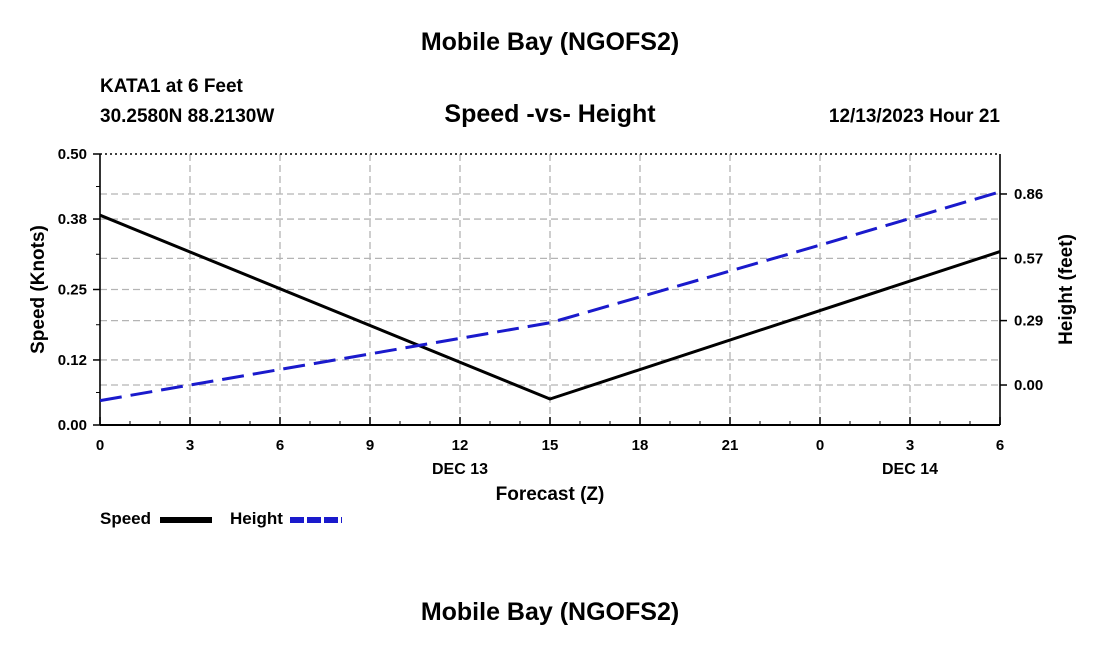  I want to click on forecast-datetime: 12/13/2023 Hour 21, so click(914, 116).